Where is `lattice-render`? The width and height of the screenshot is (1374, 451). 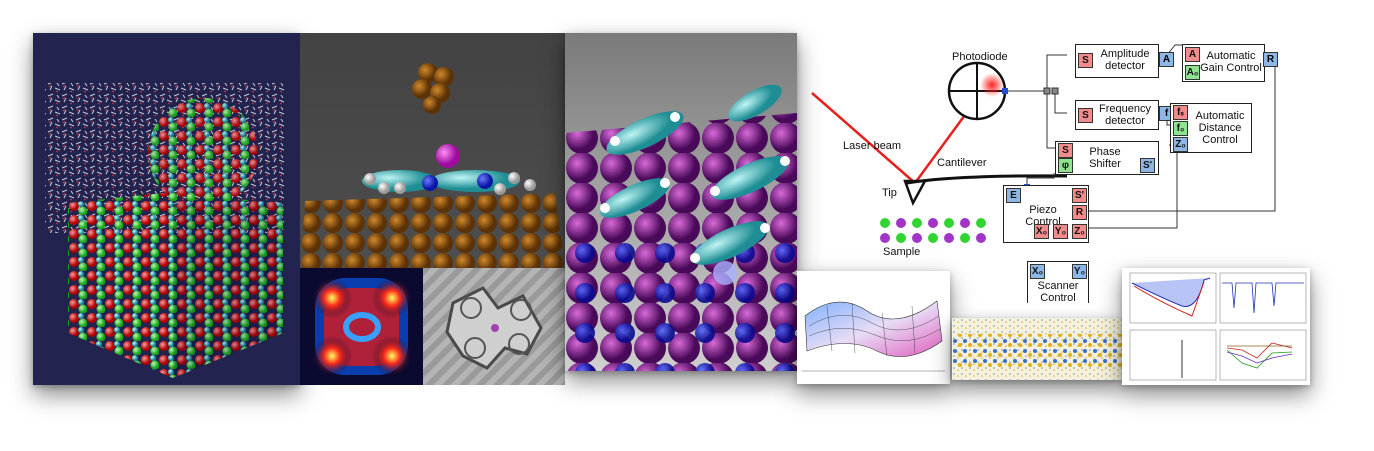 lattice-render is located at coordinates (681, 227).